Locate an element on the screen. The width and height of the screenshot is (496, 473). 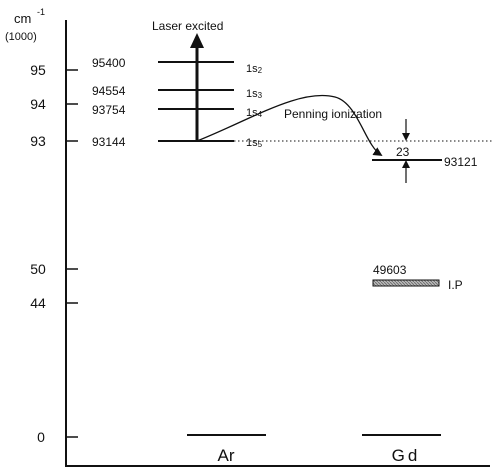
ar-level-value-93144: 93144 is located at coordinates (109, 142).